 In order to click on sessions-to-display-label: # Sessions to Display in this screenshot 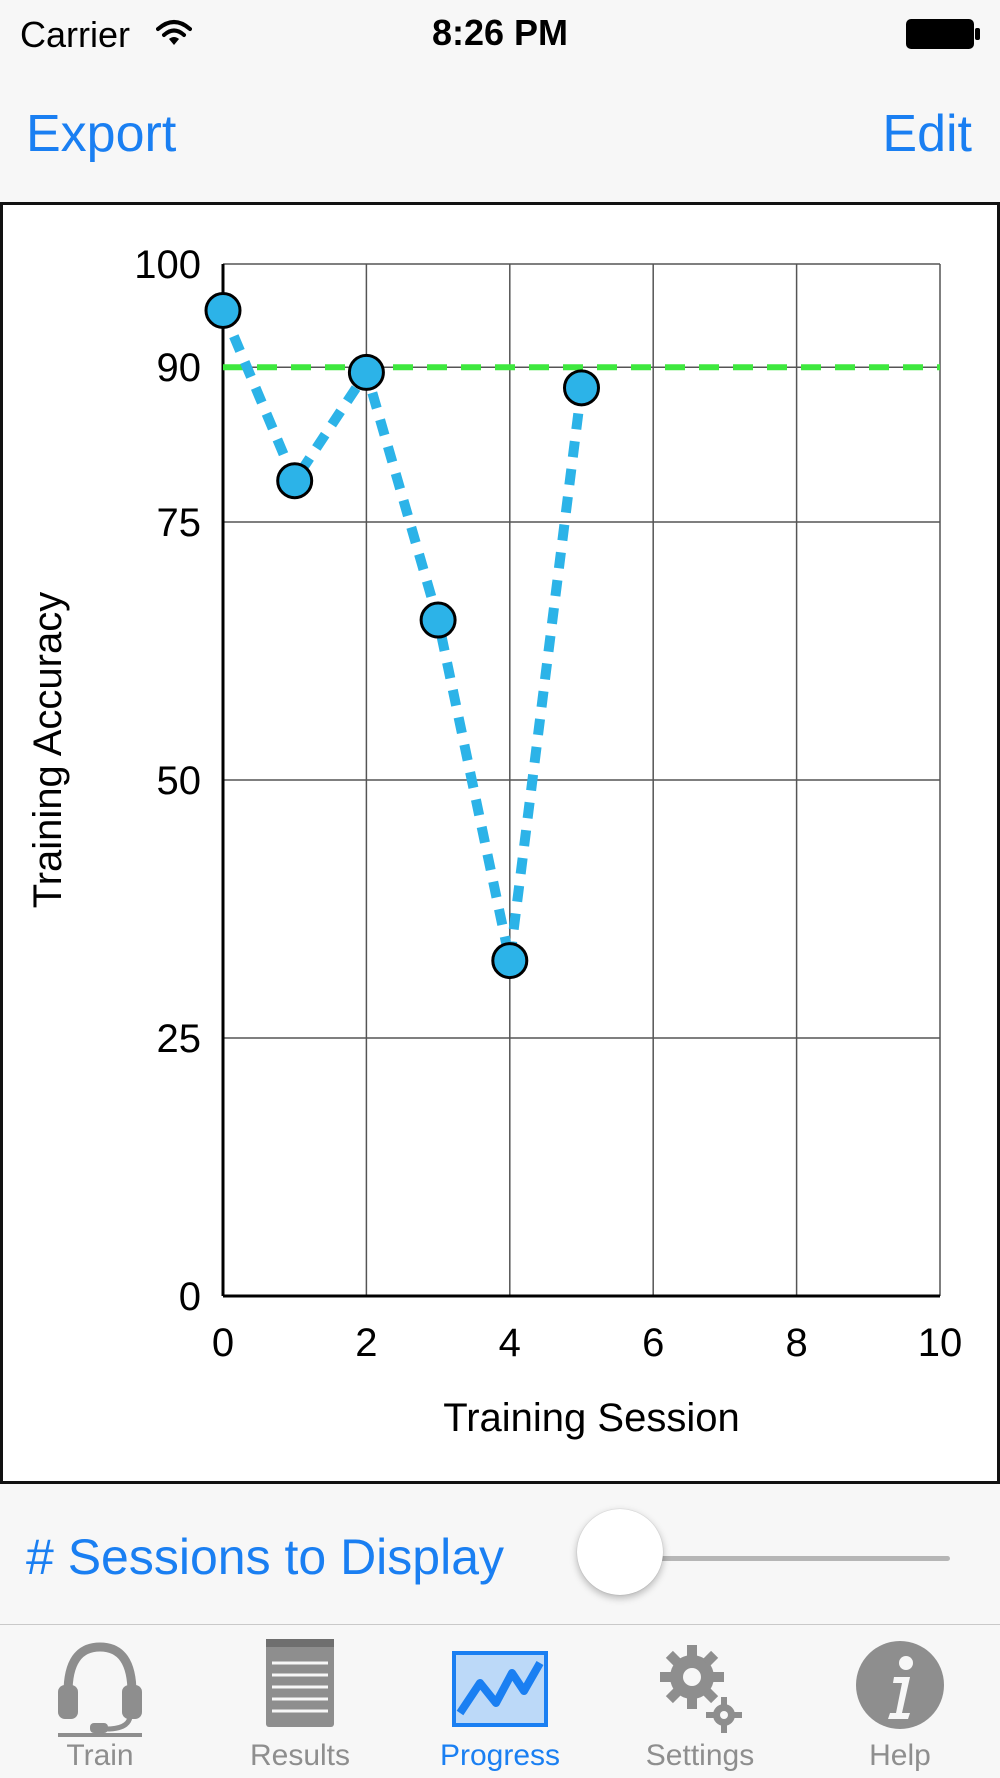, I will do `click(265, 1557)`.